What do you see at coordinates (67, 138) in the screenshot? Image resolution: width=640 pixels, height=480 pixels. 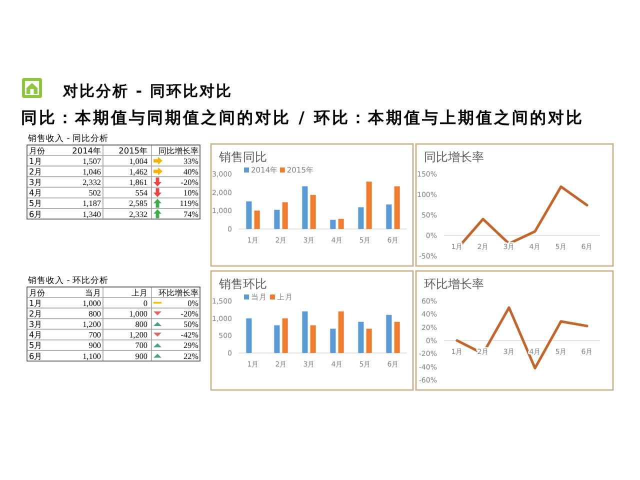 I see `chart-title: 销售收入 - 同比分析` at bounding box center [67, 138].